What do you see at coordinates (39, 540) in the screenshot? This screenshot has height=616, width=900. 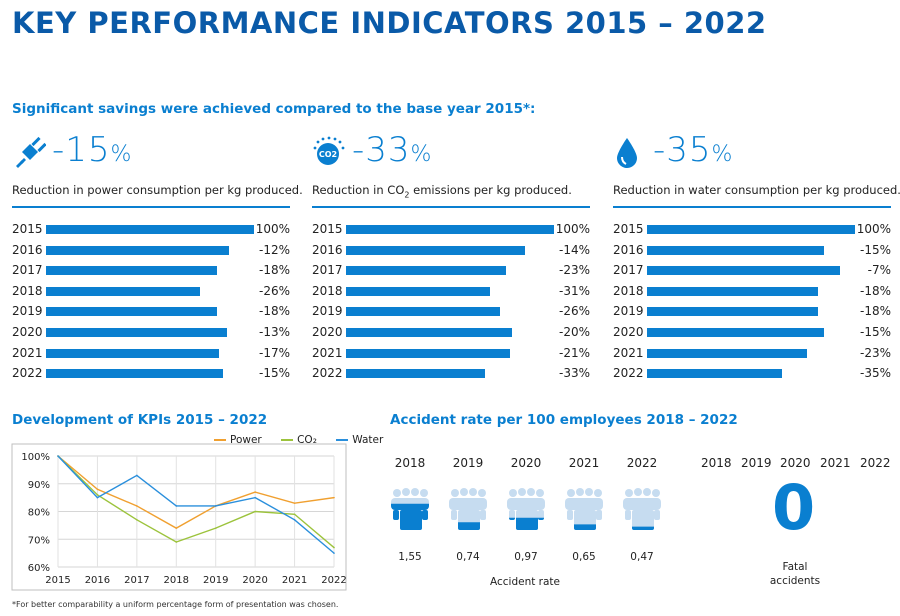 I see `y-tick-label: 70%` at bounding box center [39, 540].